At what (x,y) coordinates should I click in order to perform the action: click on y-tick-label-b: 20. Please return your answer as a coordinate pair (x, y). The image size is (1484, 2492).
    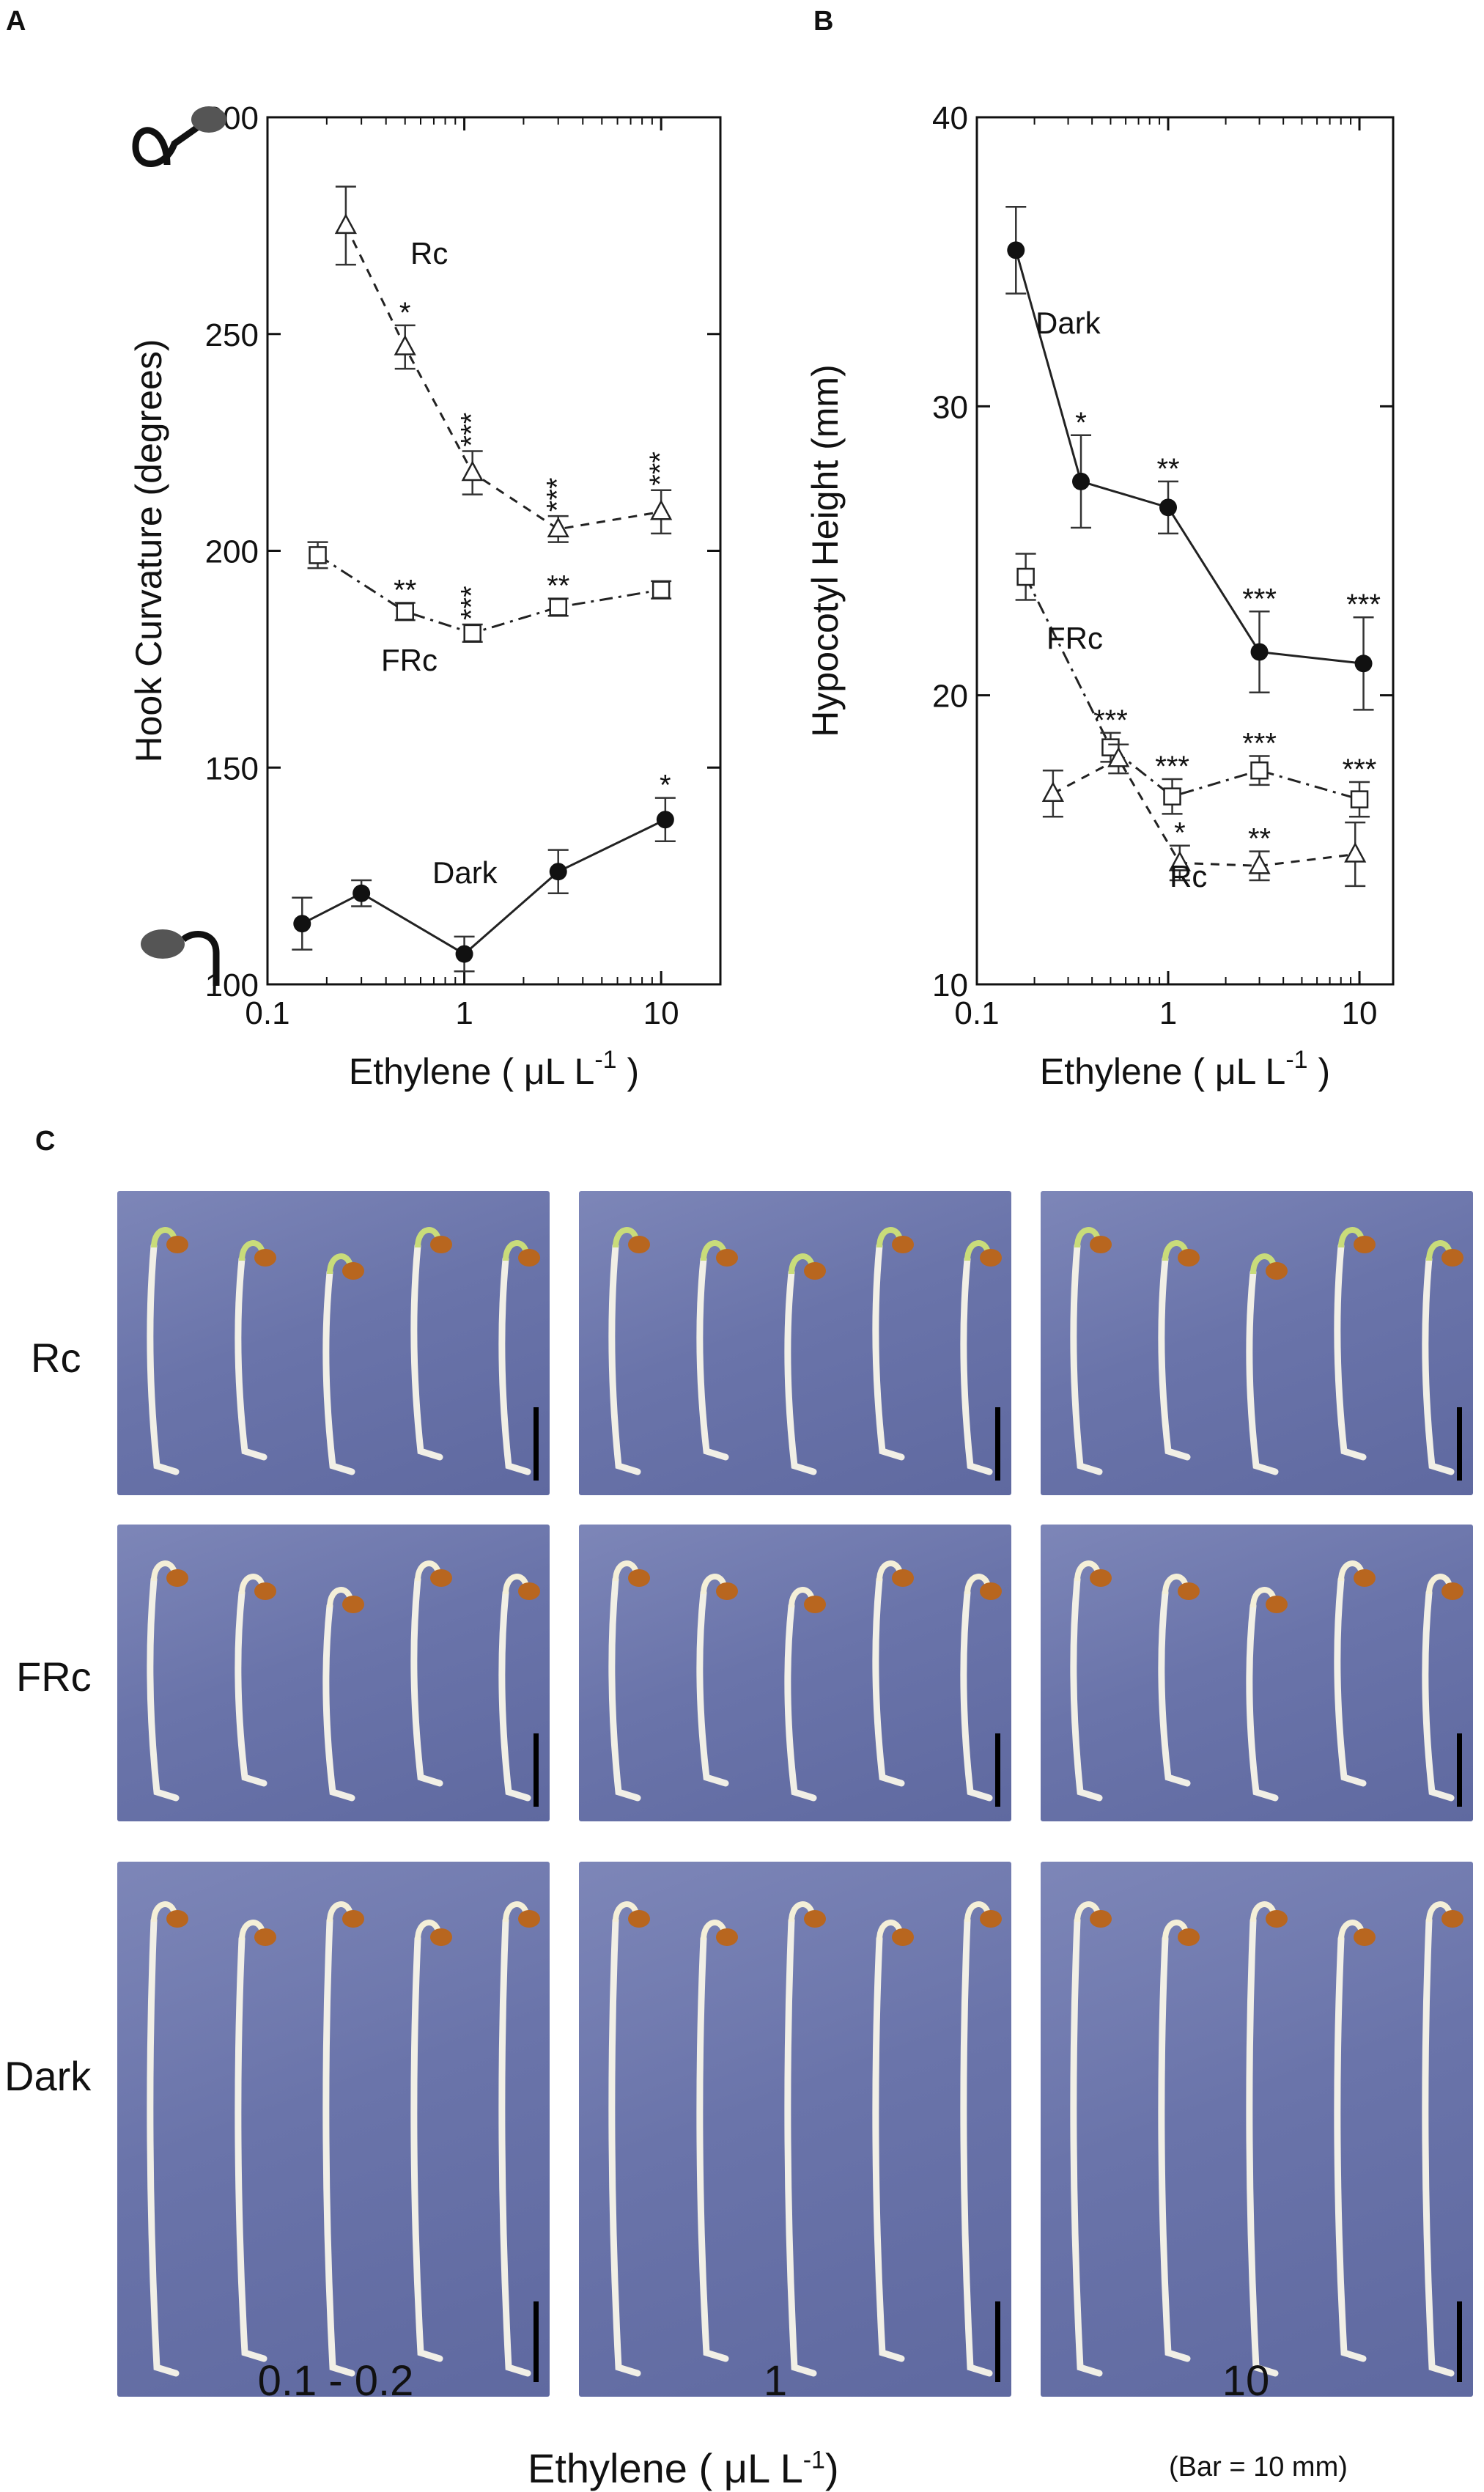
    Looking at the image, I should click on (950, 697).